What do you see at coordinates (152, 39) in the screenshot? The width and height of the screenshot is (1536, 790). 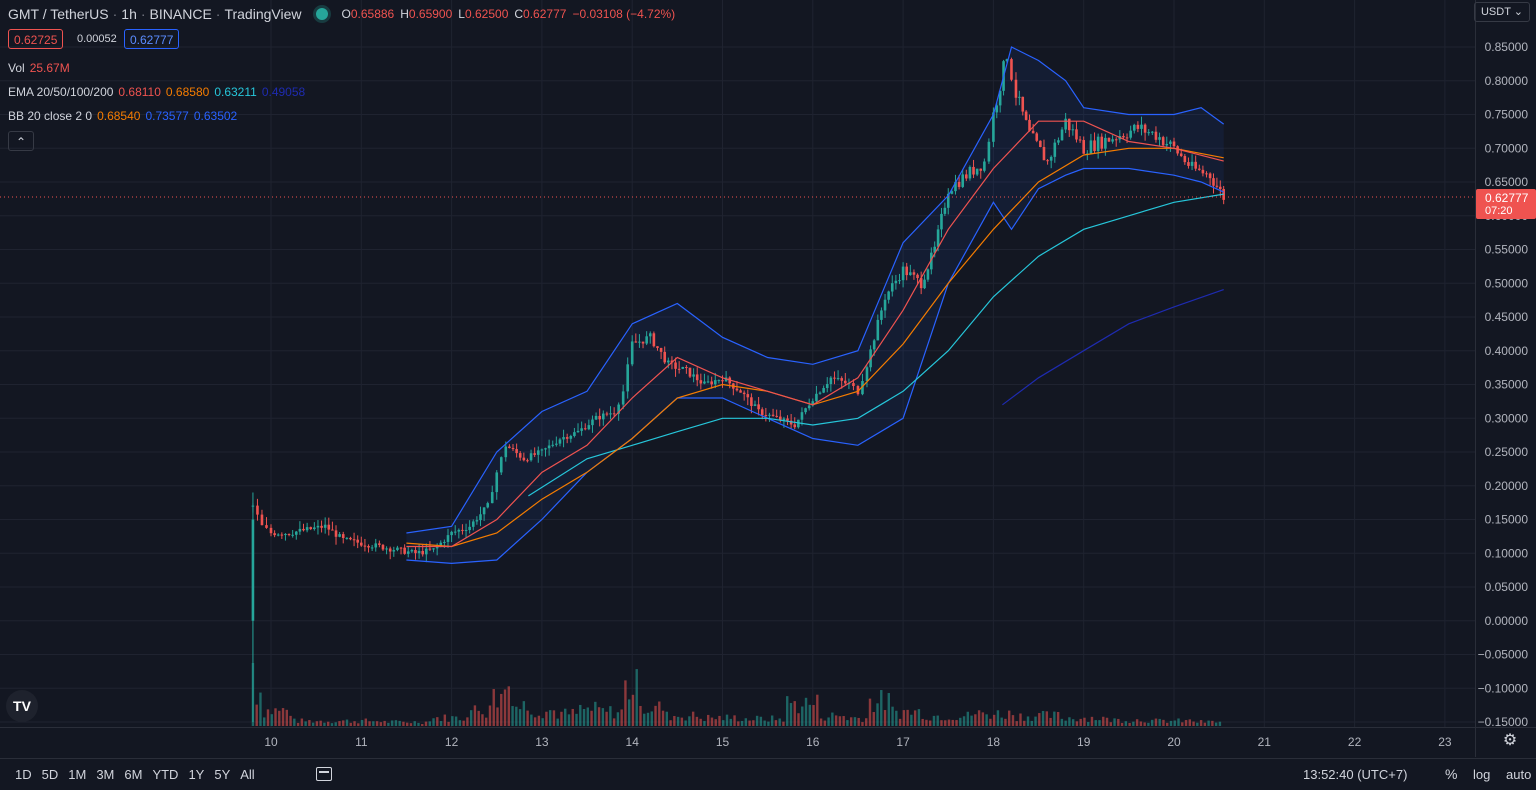 I see `buy-price-button: 0.62777` at bounding box center [152, 39].